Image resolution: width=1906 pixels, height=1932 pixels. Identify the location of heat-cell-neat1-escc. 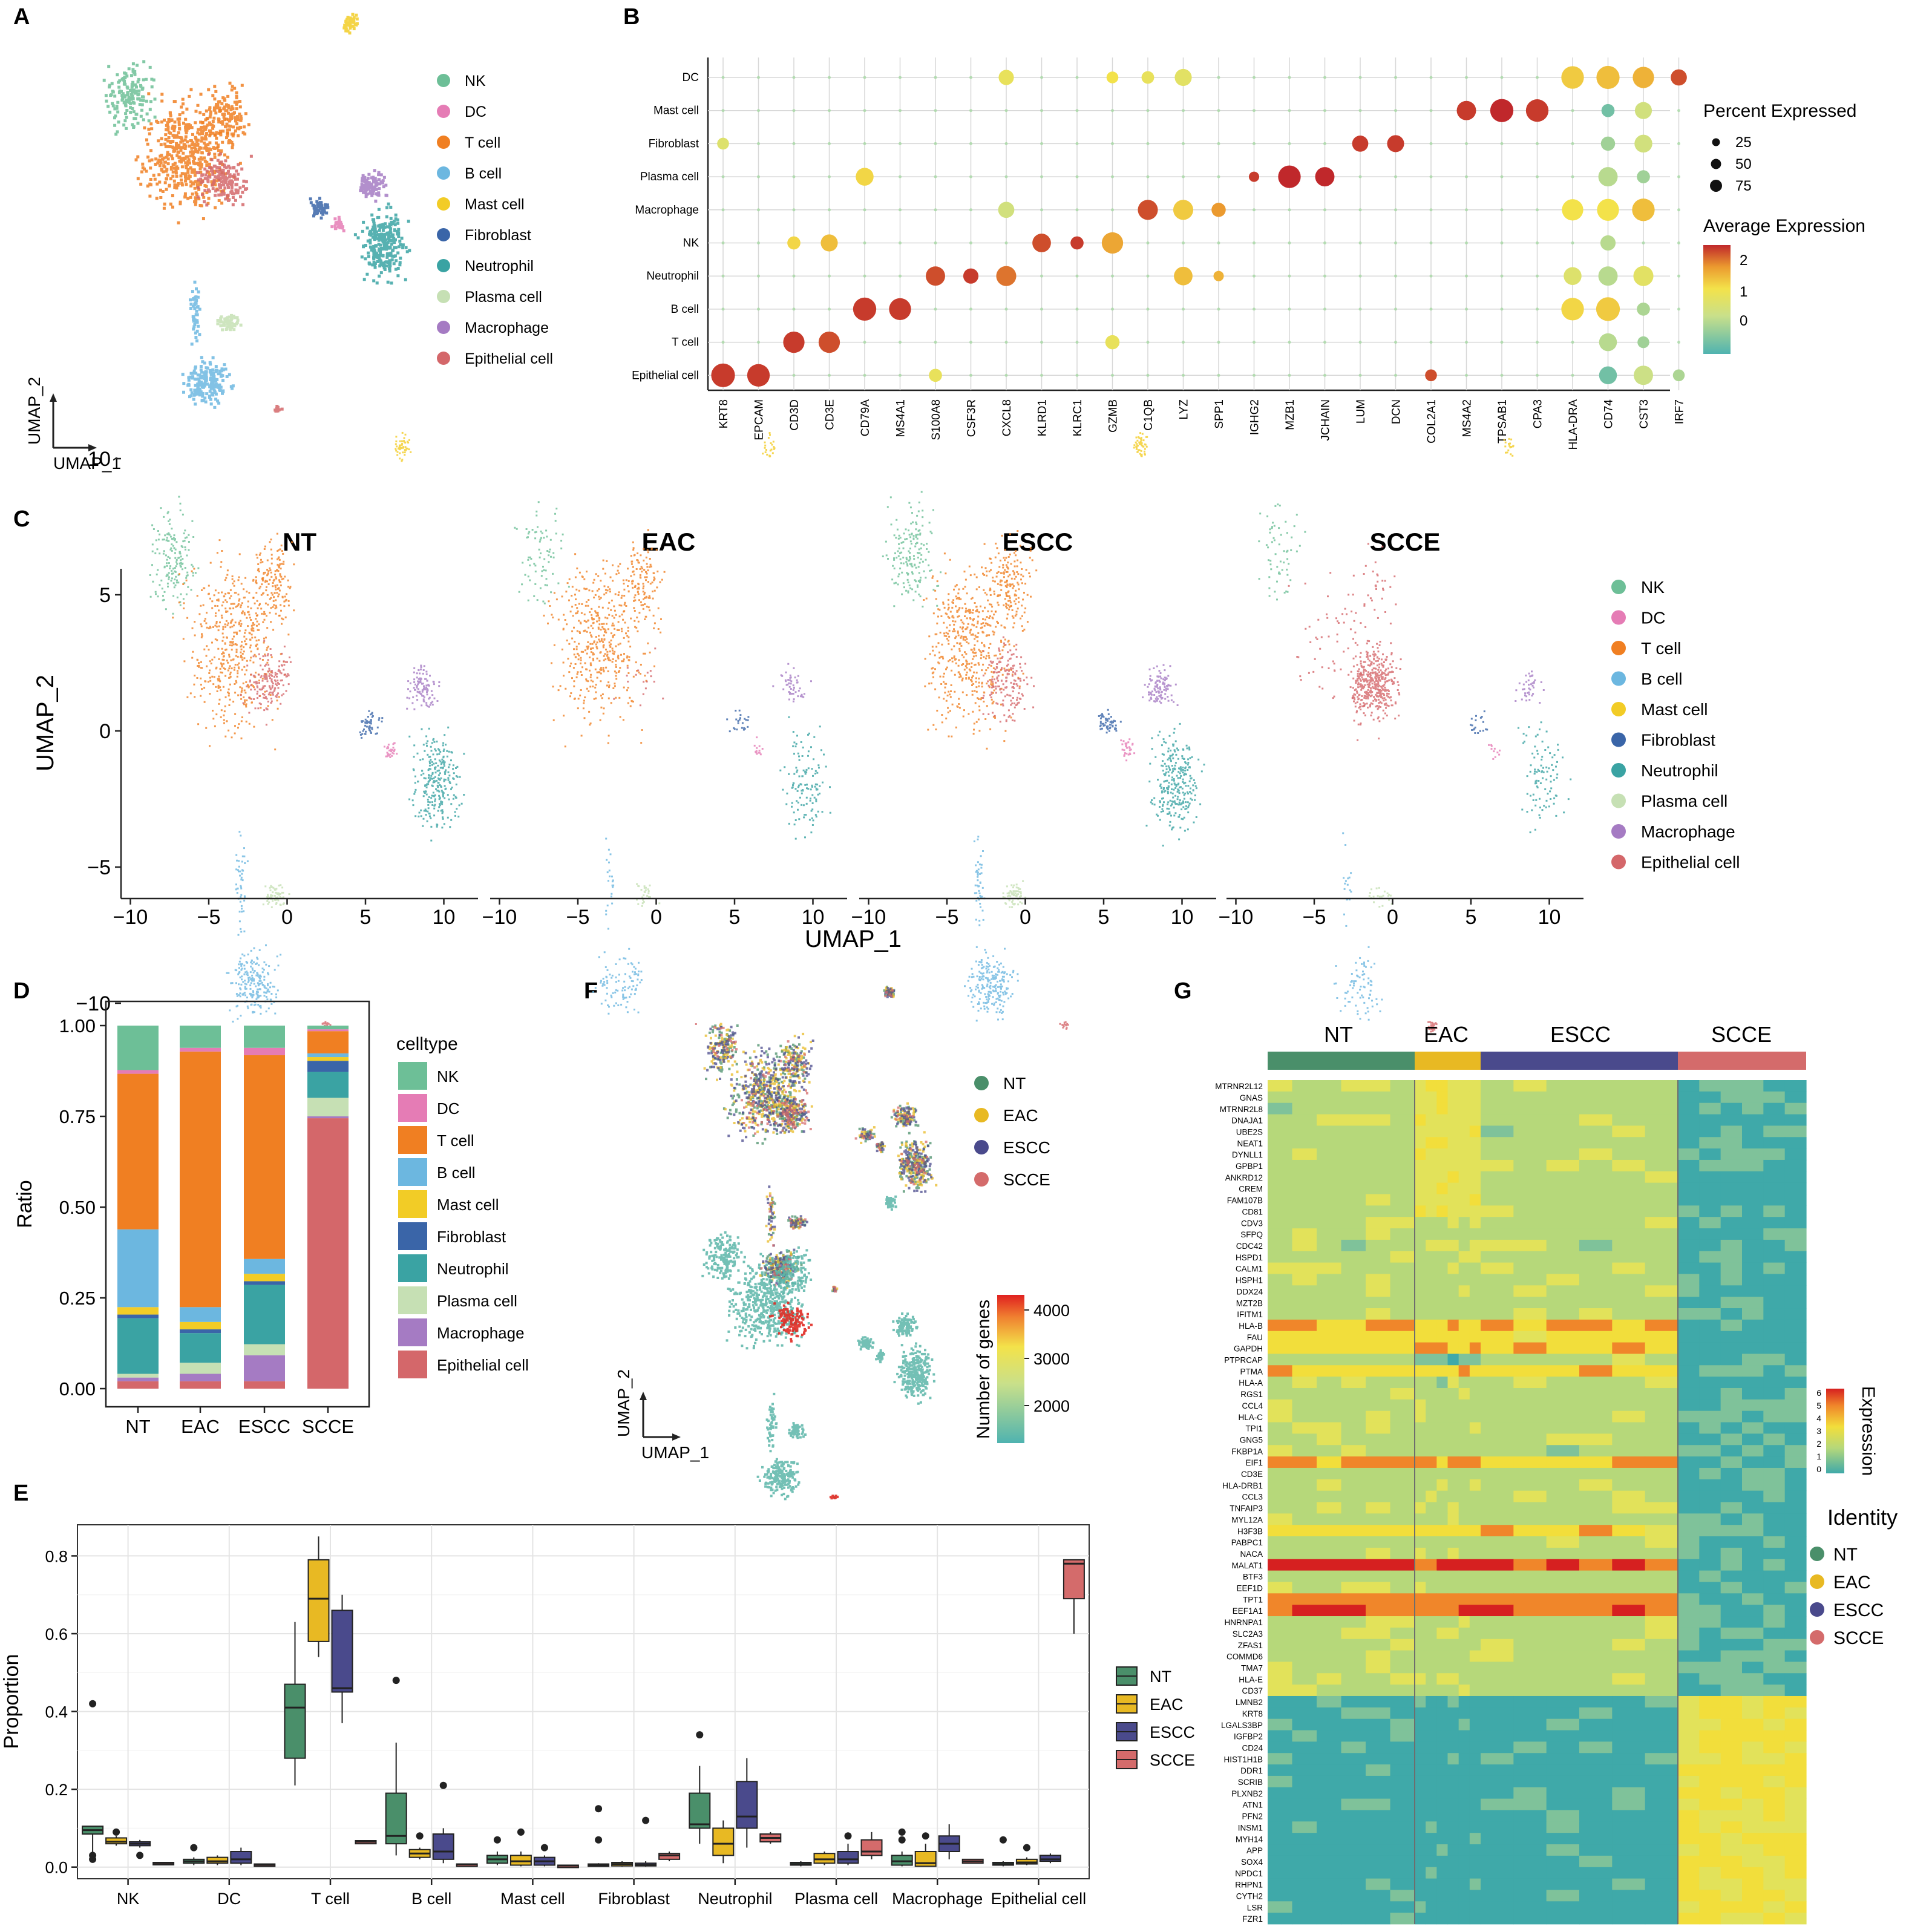
(1530, 1143).